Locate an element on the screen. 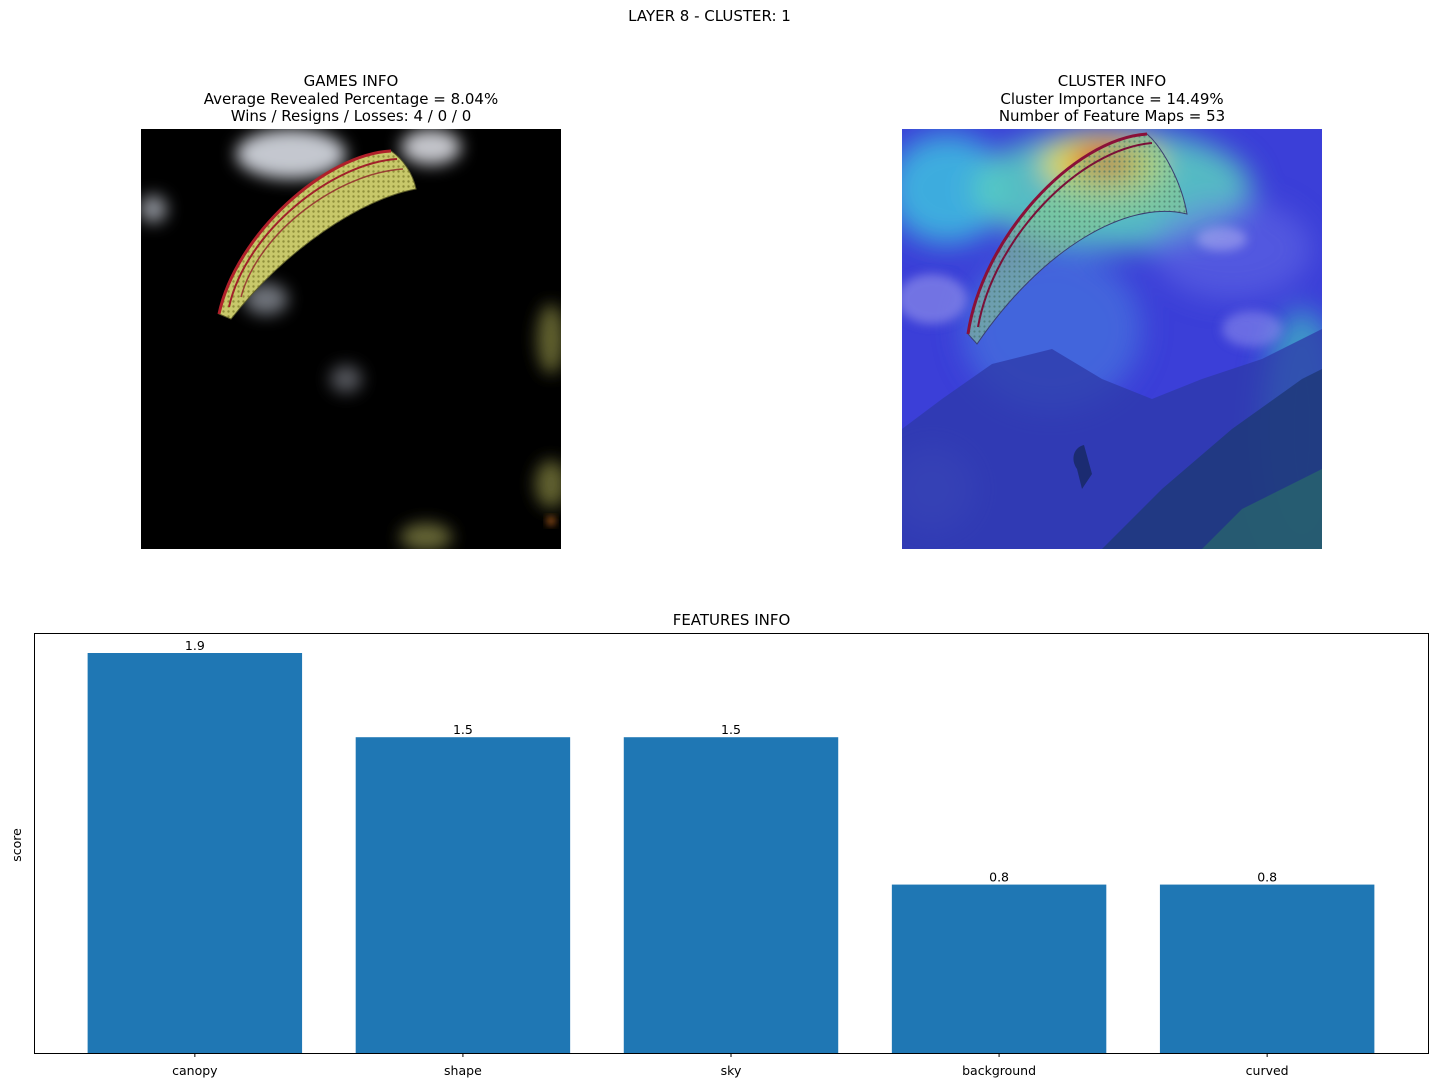  bar-canopy is located at coordinates (195, 853).